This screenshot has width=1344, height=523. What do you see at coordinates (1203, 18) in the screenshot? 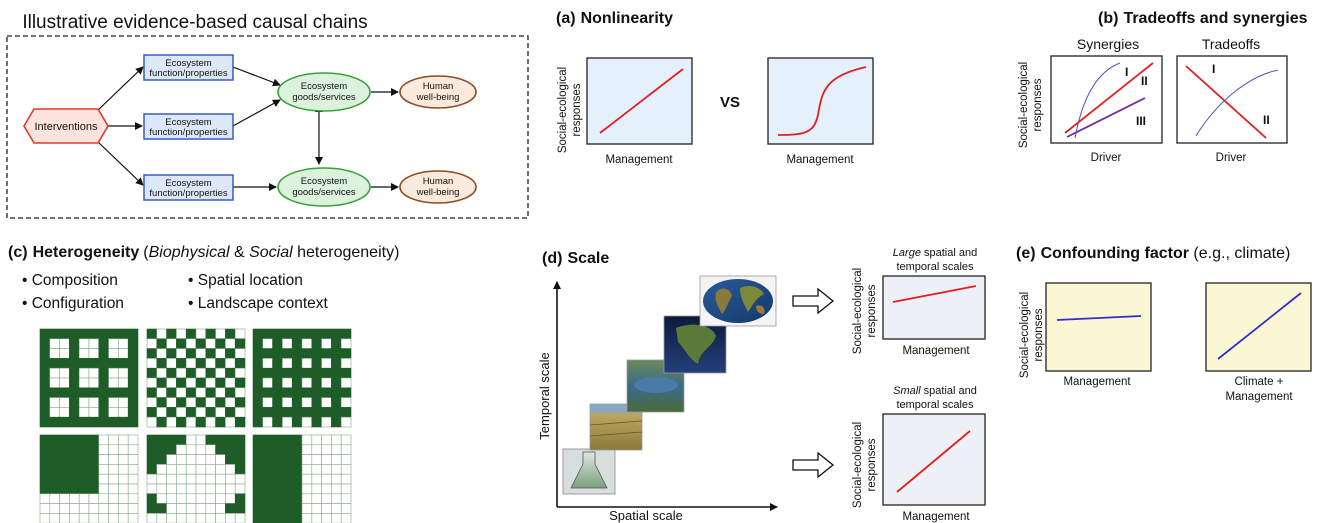
I see `panel-b-title: (b) Tradeoffs and synergies` at bounding box center [1203, 18].